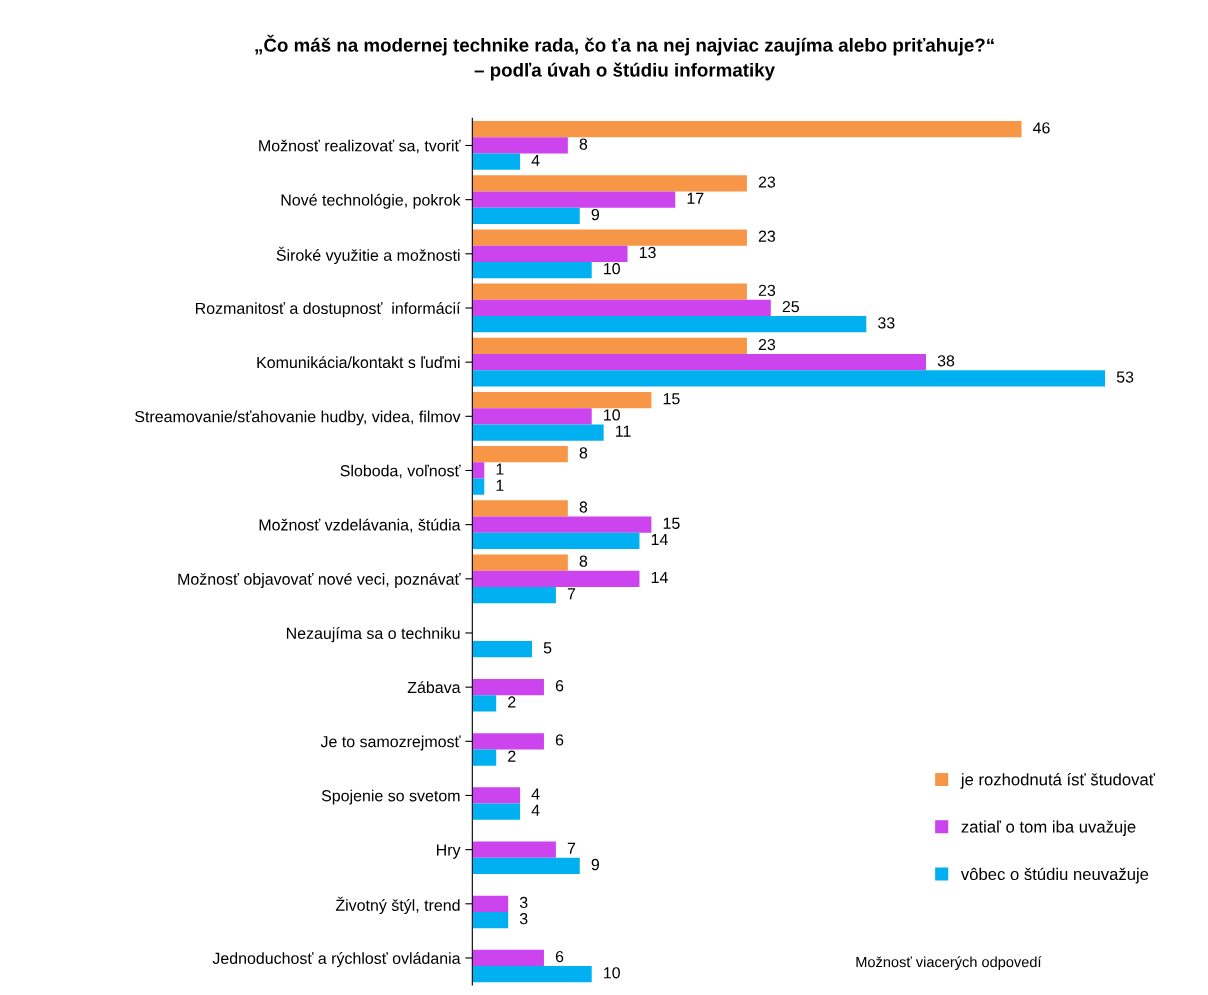 This screenshot has height=995, width=1208. What do you see at coordinates (368, 255) in the screenshot?
I see `y-tick-label: Široké využitie a možnosti` at bounding box center [368, 255].